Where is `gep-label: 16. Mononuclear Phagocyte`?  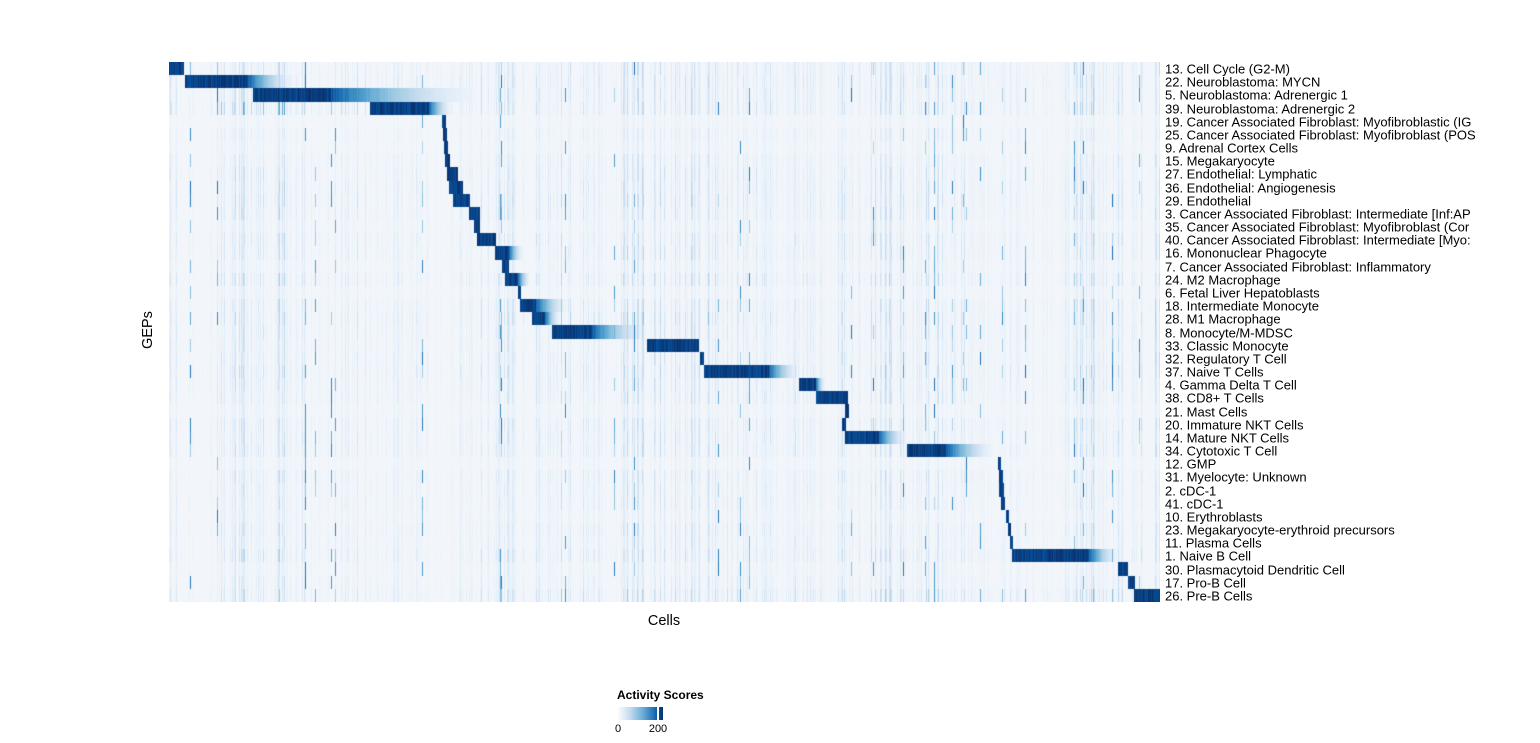 gep-label: 16. Mononuclear Phagocyte is located at coordinates (1246, 253).